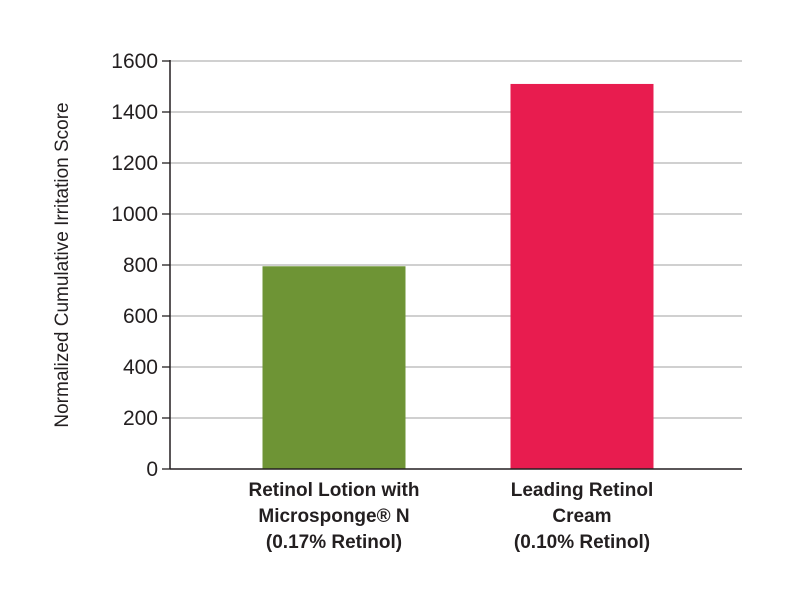 This screenshot has width=800, height=592. Describe the element at coordinates (134, 163) in the screenshot. I see `y-tick-label: 1200` at that location.